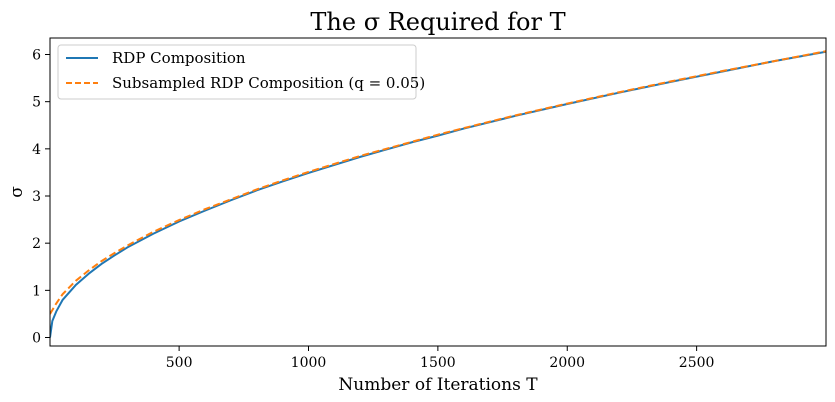 This screenshot has width=835, height=402. Describe the element at coordinates (567, 363) in the screenshot. I see `x-tick-label: 2000` at that location.